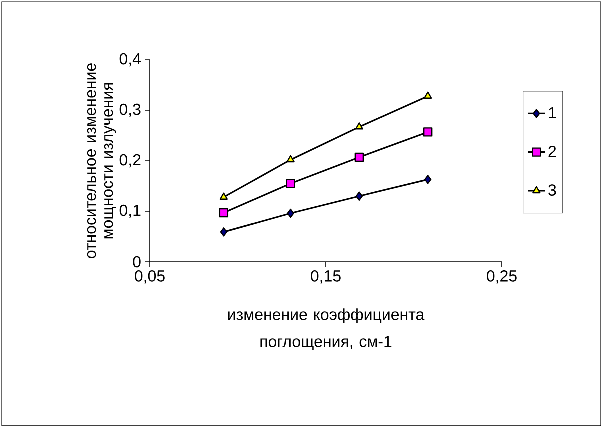  I want to click on y-tick-label: 0,3, so click(130, 111).